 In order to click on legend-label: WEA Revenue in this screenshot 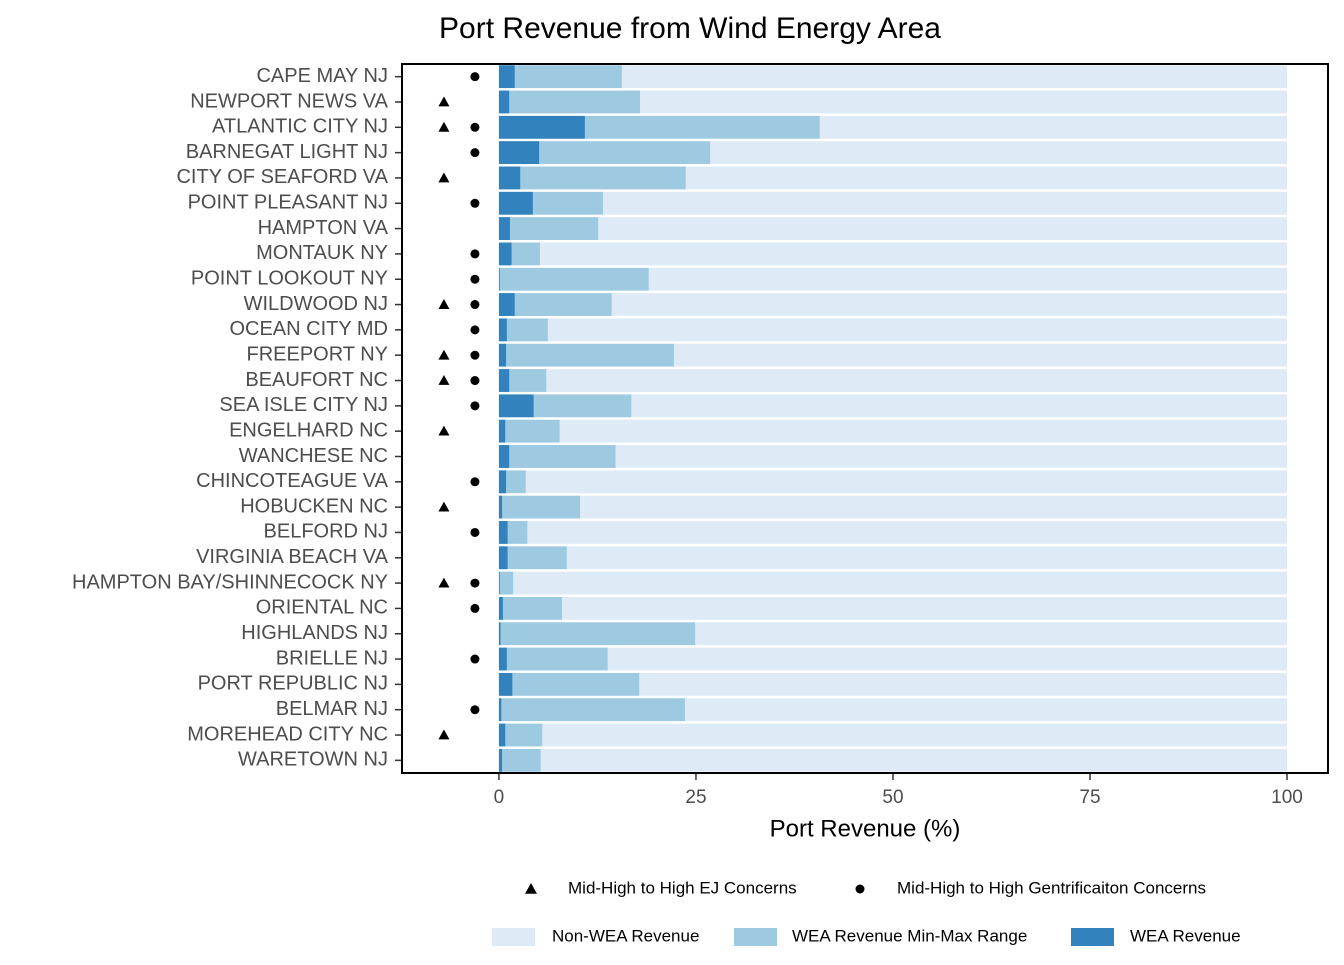, I will do `click(1185, 935)`.